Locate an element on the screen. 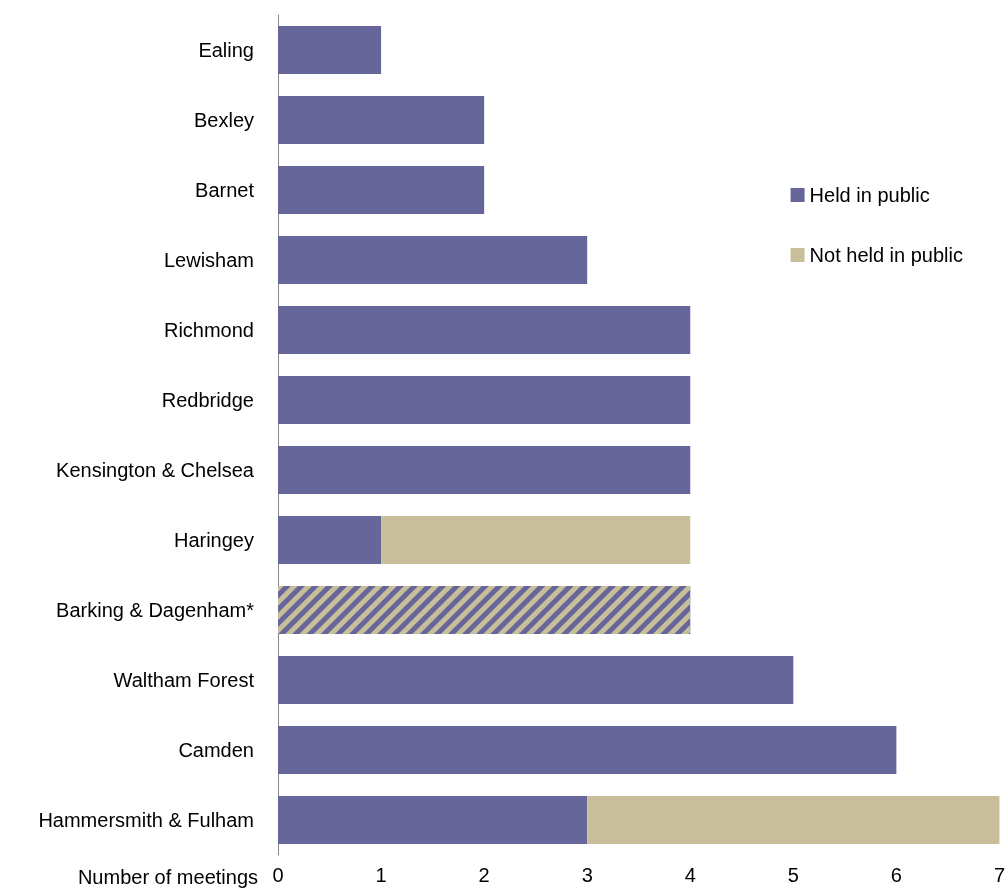 The image size is (1008, 888). y-tick-label: Waltham Forest is located at coordinates (184, 680).